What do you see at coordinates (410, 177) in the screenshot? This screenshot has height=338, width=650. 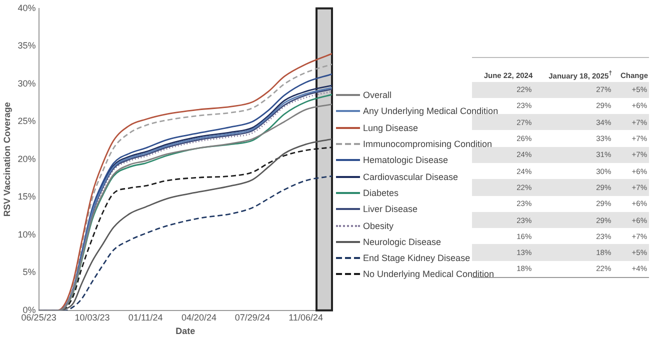 I see `legend-label: Cardiovascular Disease` at bounding box center [410, 177].